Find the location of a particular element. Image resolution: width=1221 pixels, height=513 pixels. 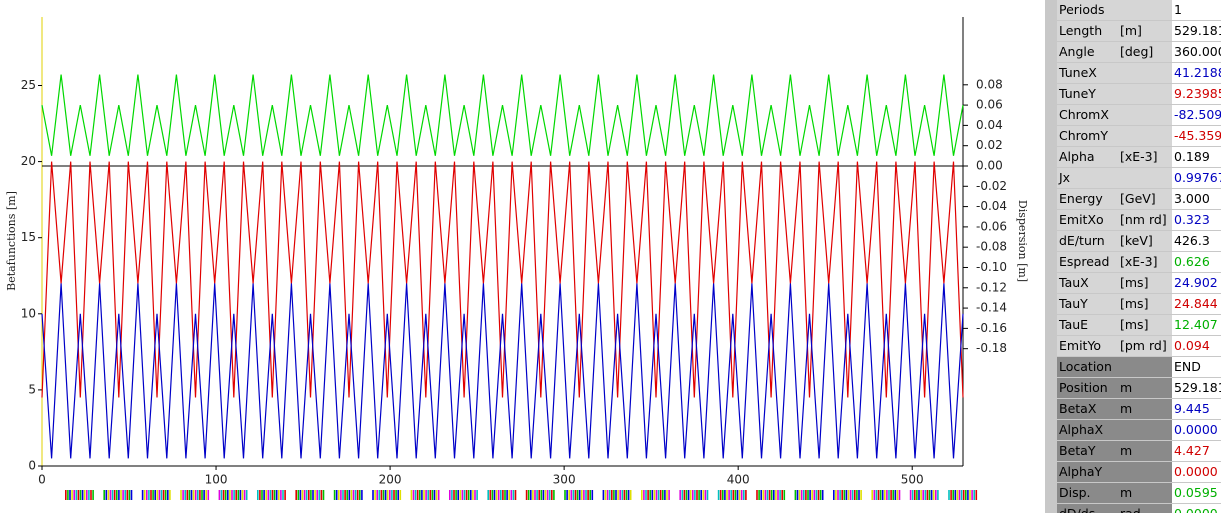

y2-tick-label: -0.14 is located at coordinates (991, 308).